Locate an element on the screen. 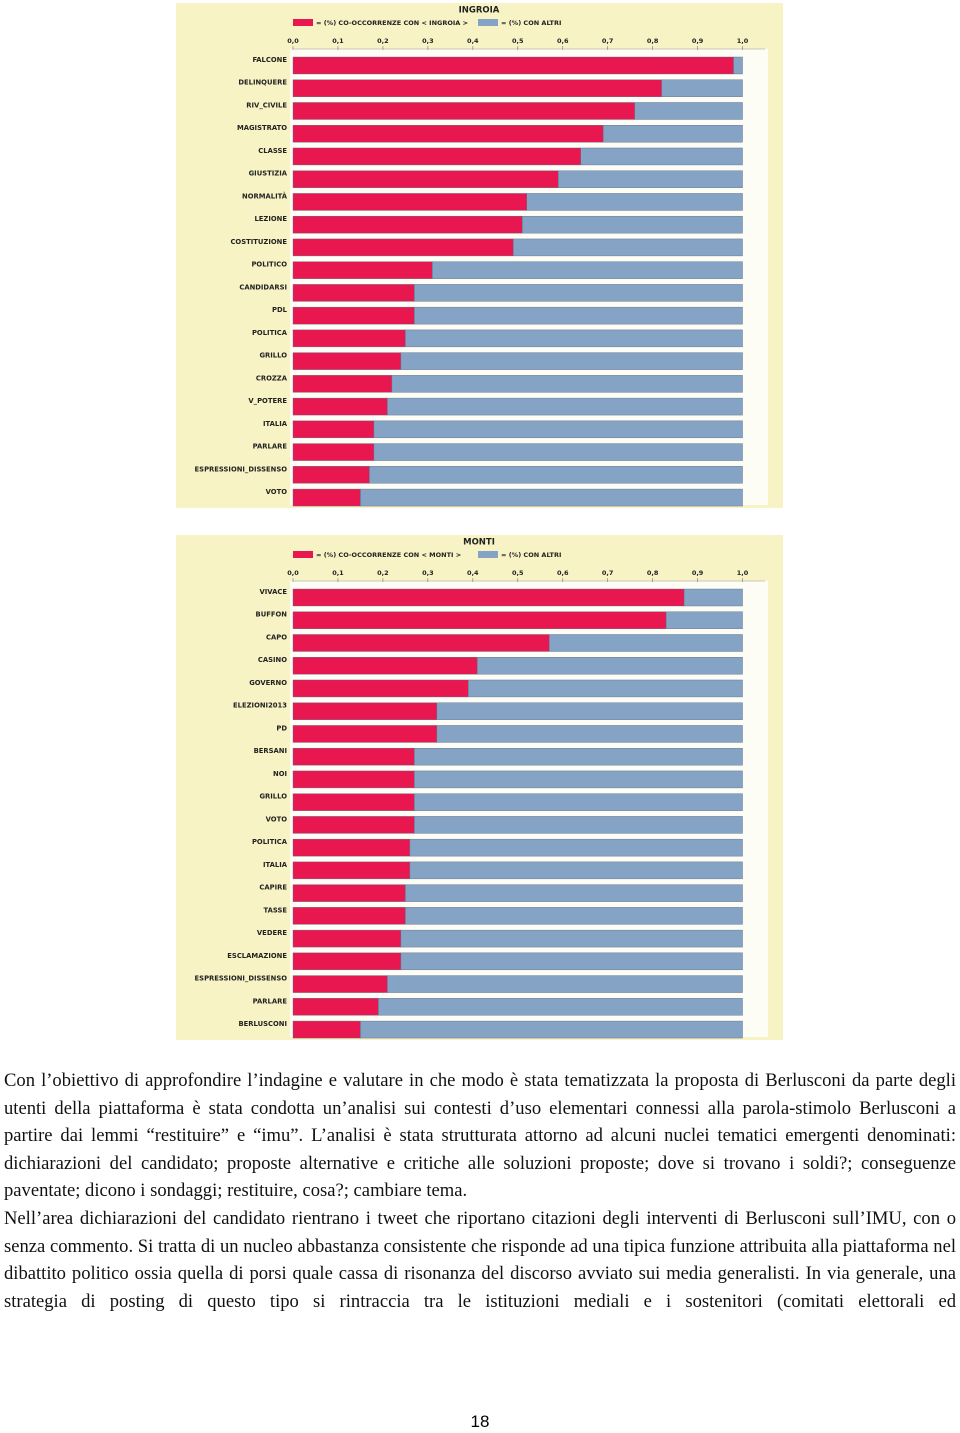  y-tick-label: VIVACE is located at coordinates (274, 592).